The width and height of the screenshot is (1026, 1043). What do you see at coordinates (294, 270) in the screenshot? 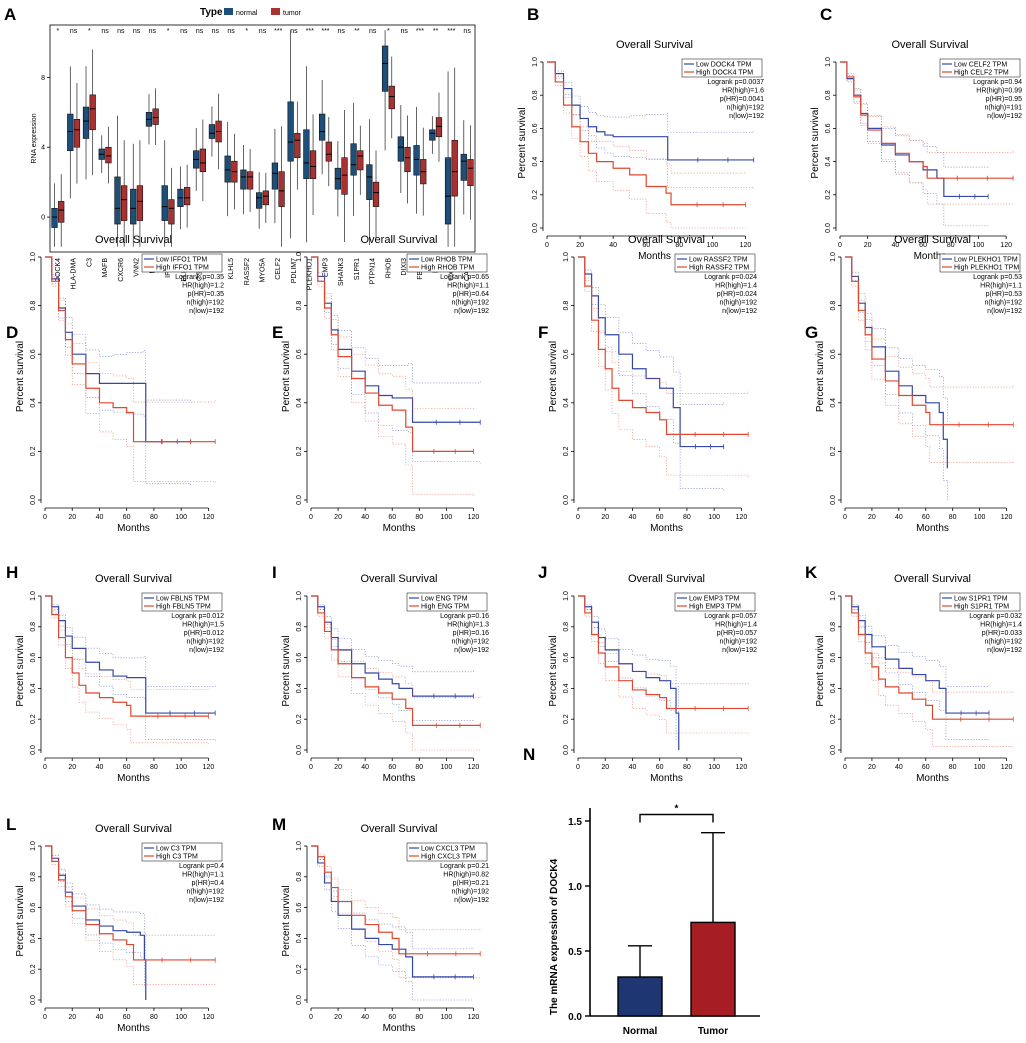
I see `gene-label: PDLIM7` at bounding box center [294, 270].